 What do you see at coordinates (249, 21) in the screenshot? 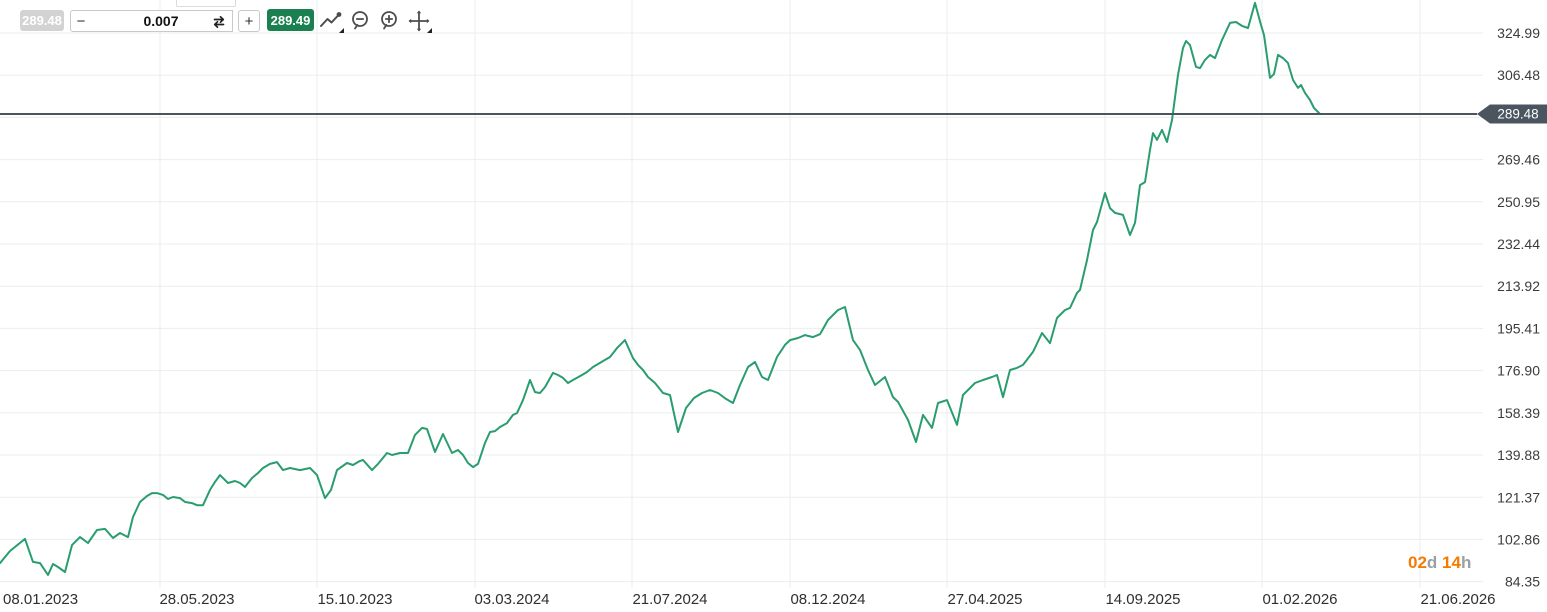
I see `quantity-increase-button: +` at bounding box center [249, 21].